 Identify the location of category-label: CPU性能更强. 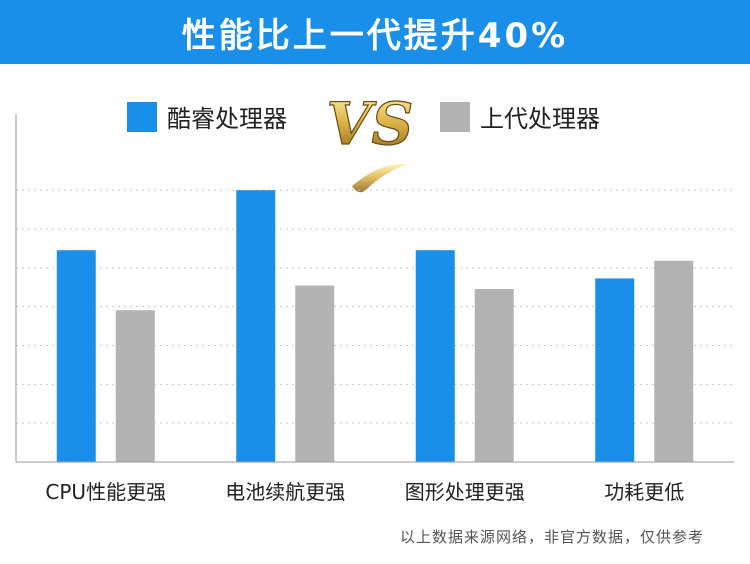
(105, 492).